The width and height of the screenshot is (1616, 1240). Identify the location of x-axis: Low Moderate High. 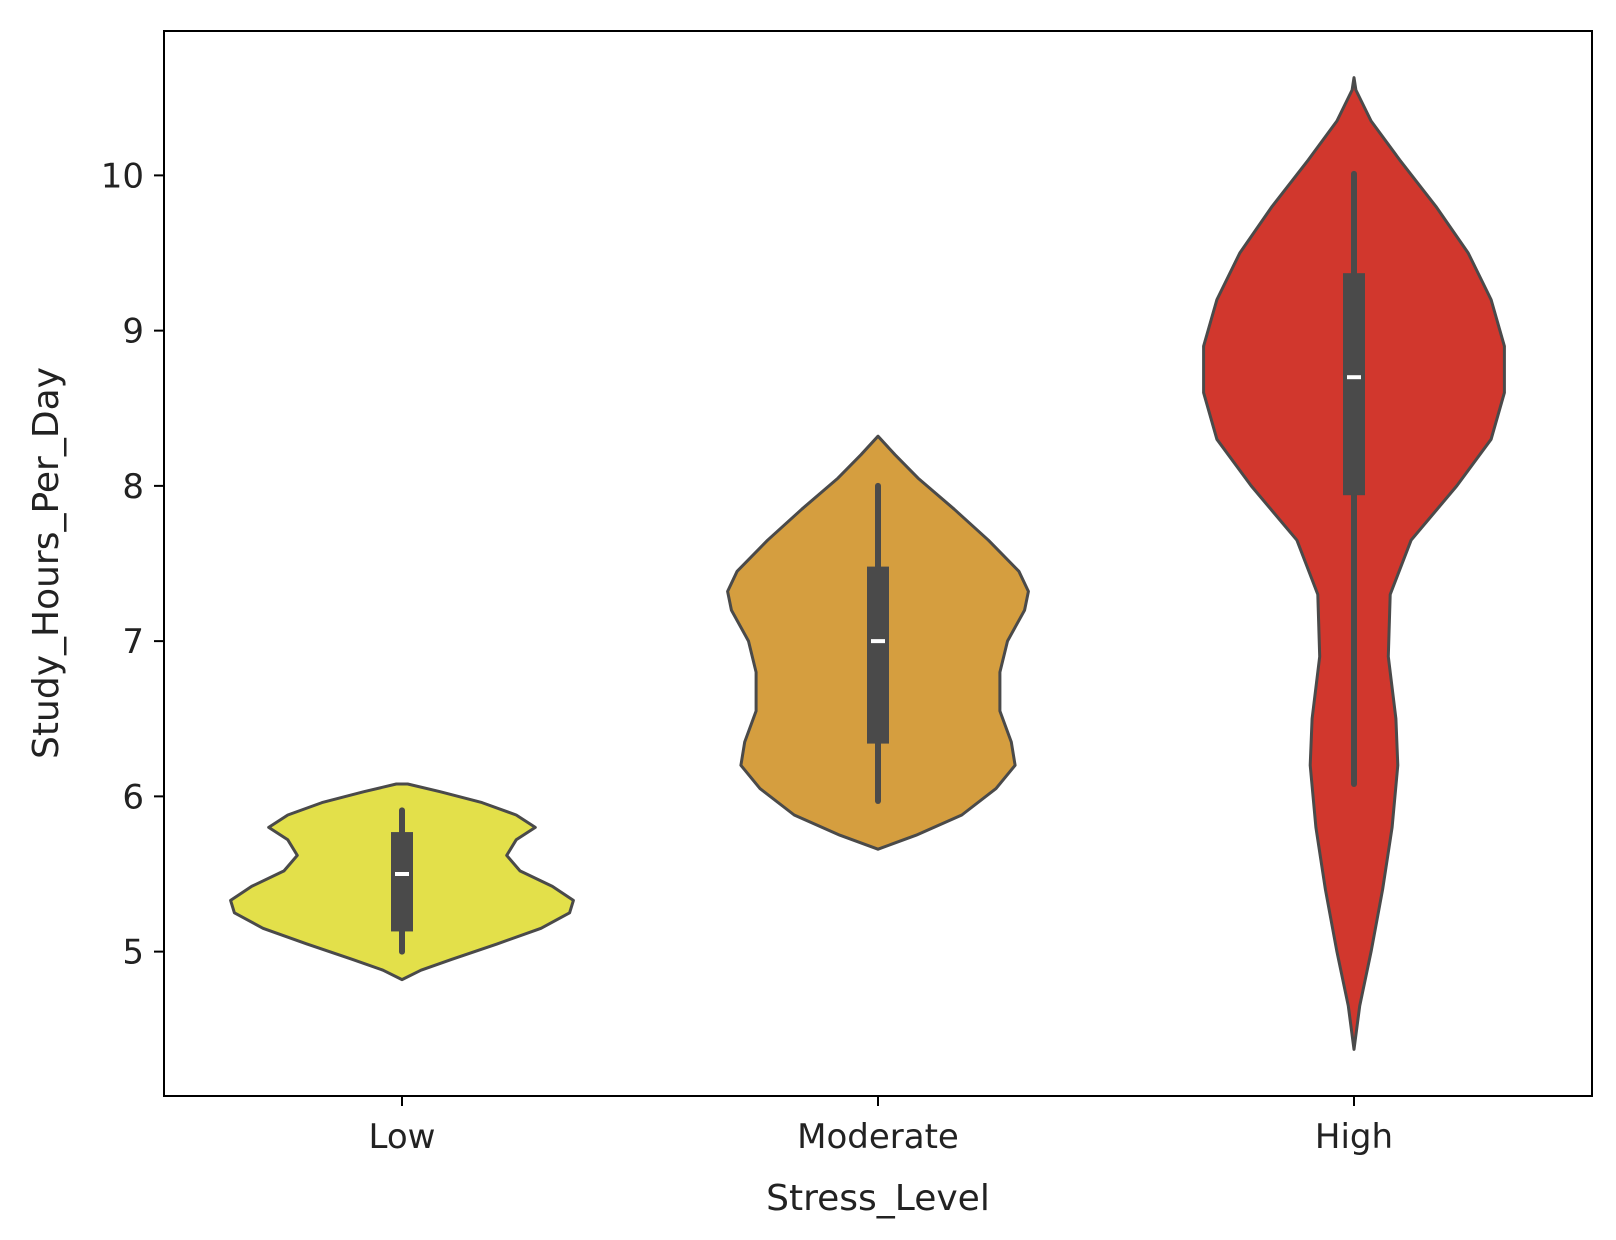
(881, 1126).